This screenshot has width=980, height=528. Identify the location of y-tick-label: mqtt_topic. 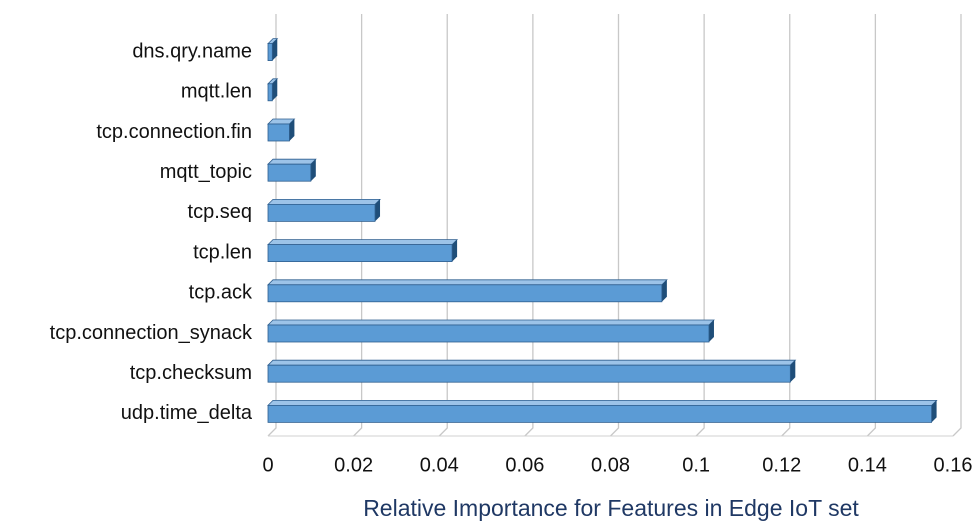
(206, 172).